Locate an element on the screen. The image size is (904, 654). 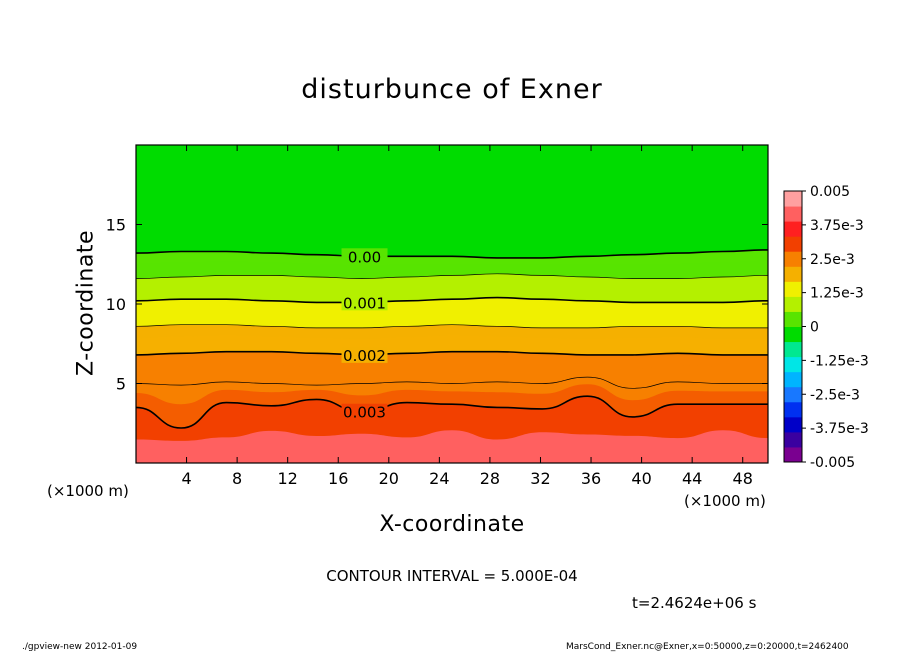
colorbar-tick-label: 2.5e-3 is located at coordinates (832, 260).